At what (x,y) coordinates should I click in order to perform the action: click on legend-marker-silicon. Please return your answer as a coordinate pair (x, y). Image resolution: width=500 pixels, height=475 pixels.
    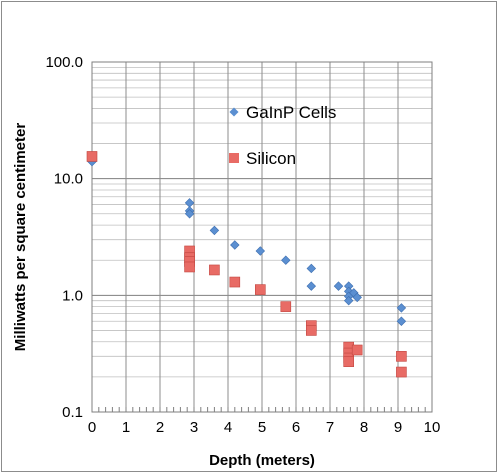
    Looking at the image, I should click on (234, 158).